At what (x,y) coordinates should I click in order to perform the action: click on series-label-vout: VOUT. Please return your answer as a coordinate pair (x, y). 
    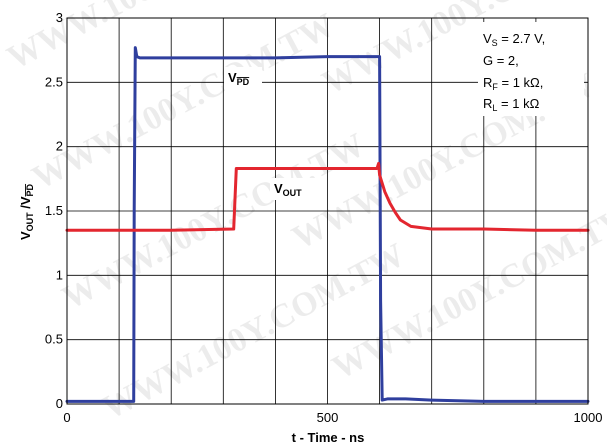
    Looking at the image, I should click on (293, 189).